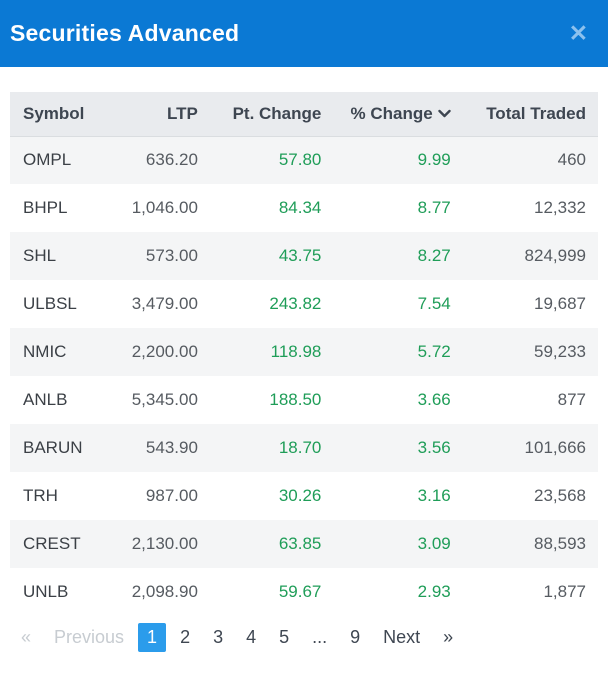 This screenshot has width=608, height=685. What do you see at coordinates (448, 637) in the screenshot?
I see `pagination-next-arrow: »` at bounding box center [448, 637].